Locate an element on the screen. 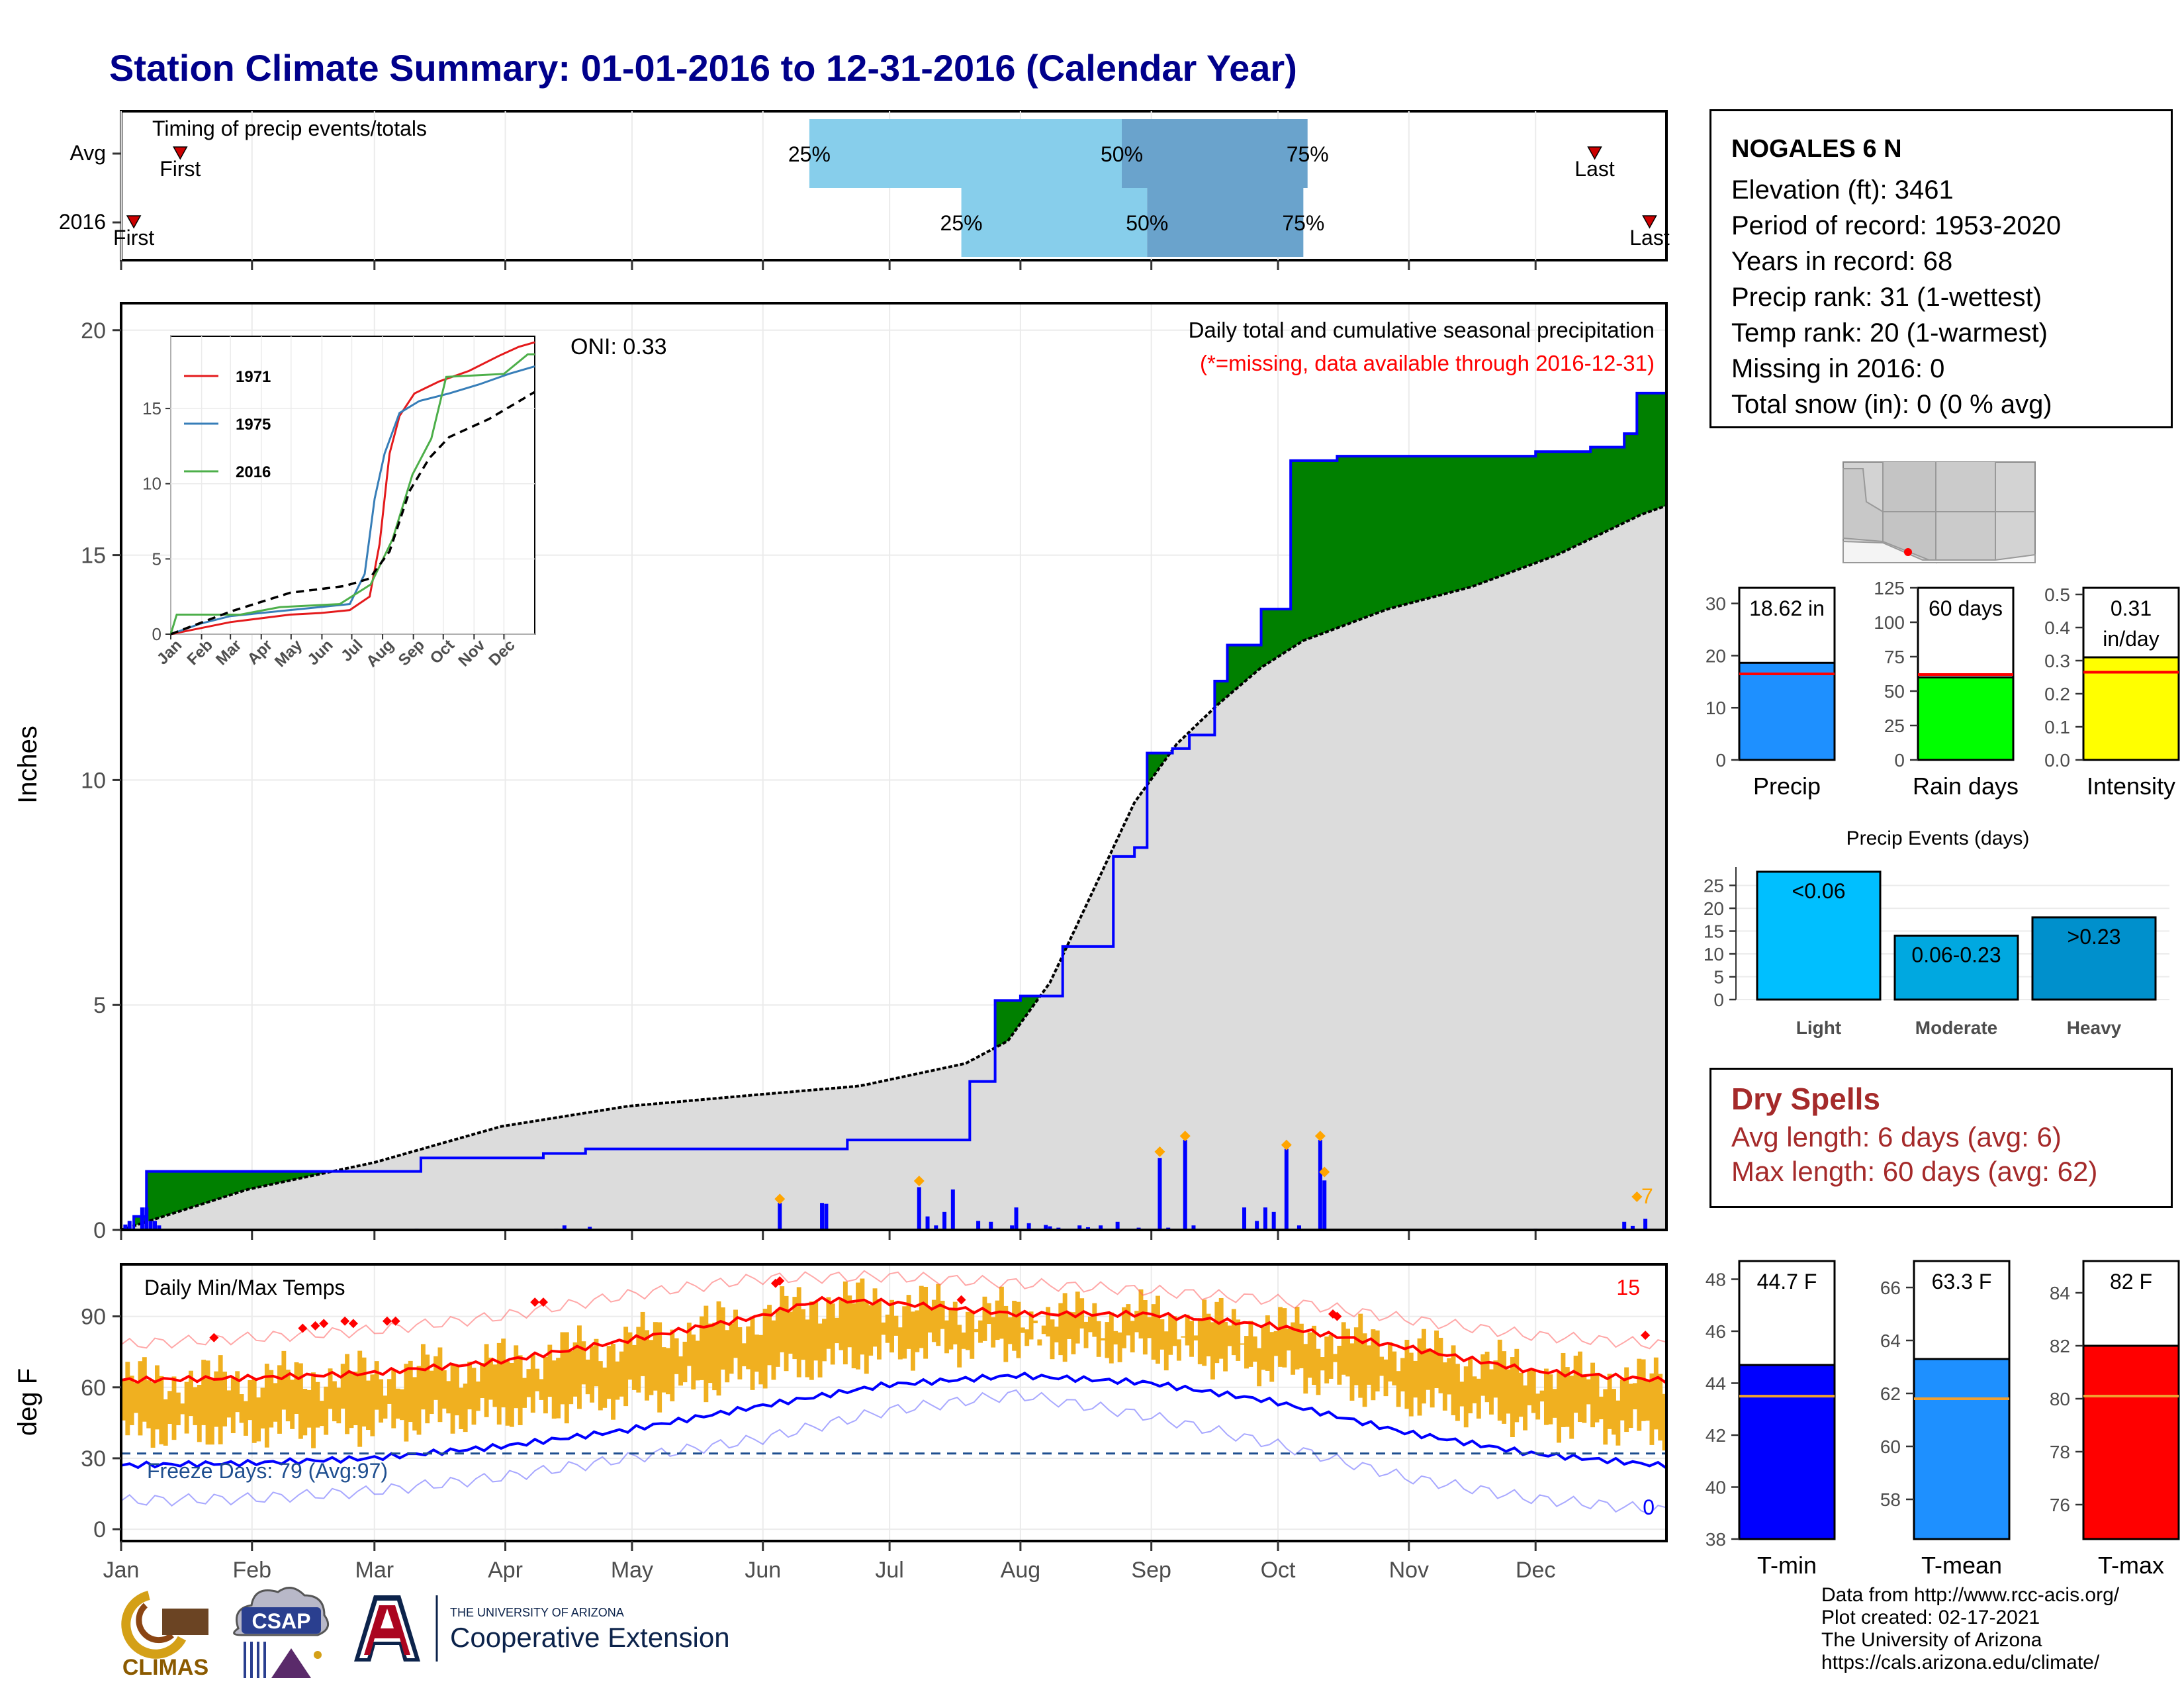 The width and height of the screenshot is (2184, 1688). heavy-event-marker is located at coordinates (1185, 1136).